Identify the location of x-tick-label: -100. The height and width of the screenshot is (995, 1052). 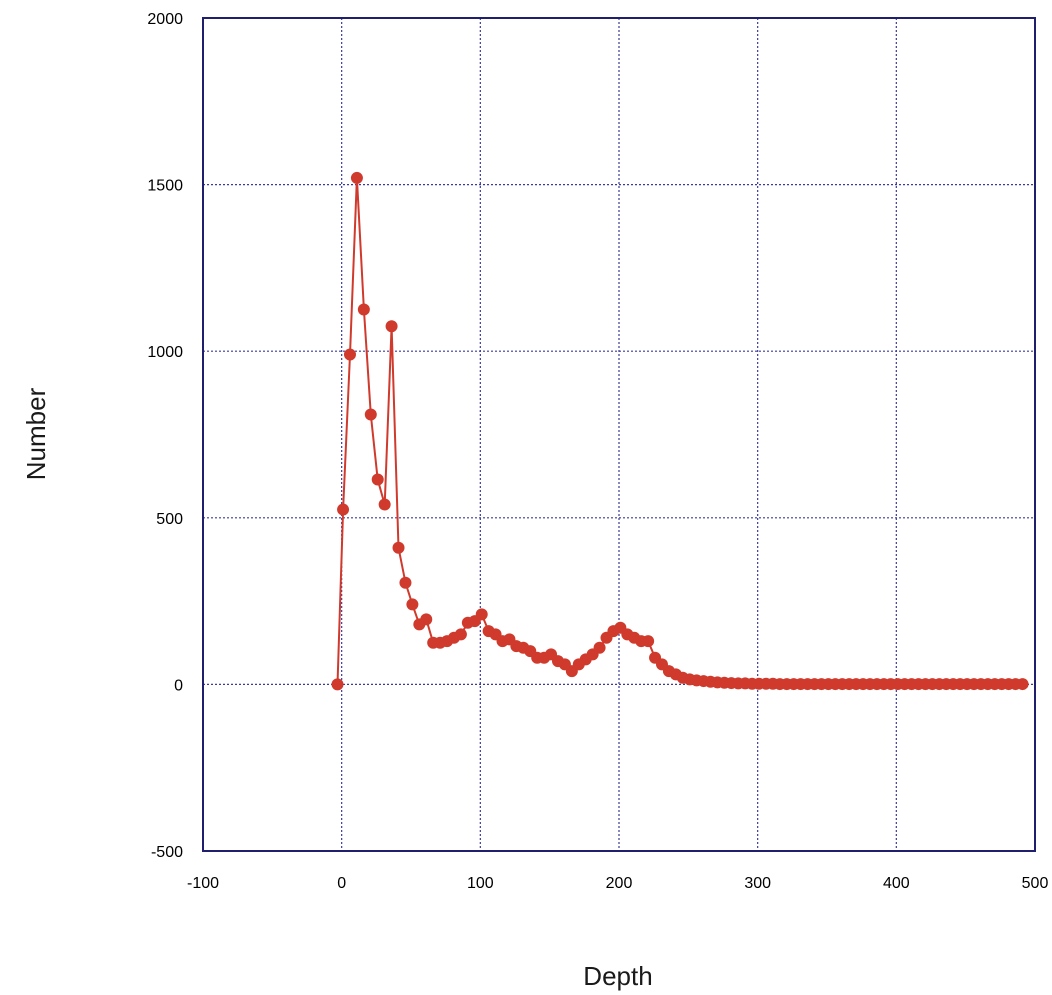
(203, 883).